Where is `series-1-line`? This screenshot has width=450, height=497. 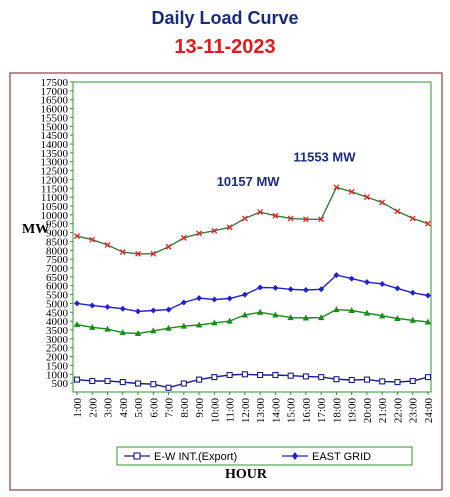 series-1-line is located at coordinates (252, 293).